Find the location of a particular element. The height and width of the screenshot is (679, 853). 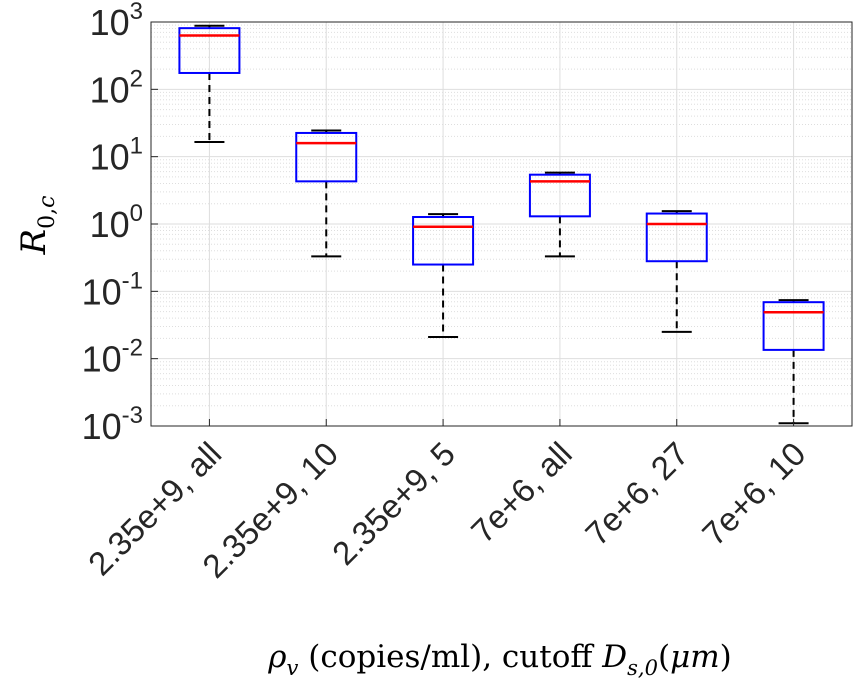

y-tick-label: 10¹ is located at coordinates (116, 155).